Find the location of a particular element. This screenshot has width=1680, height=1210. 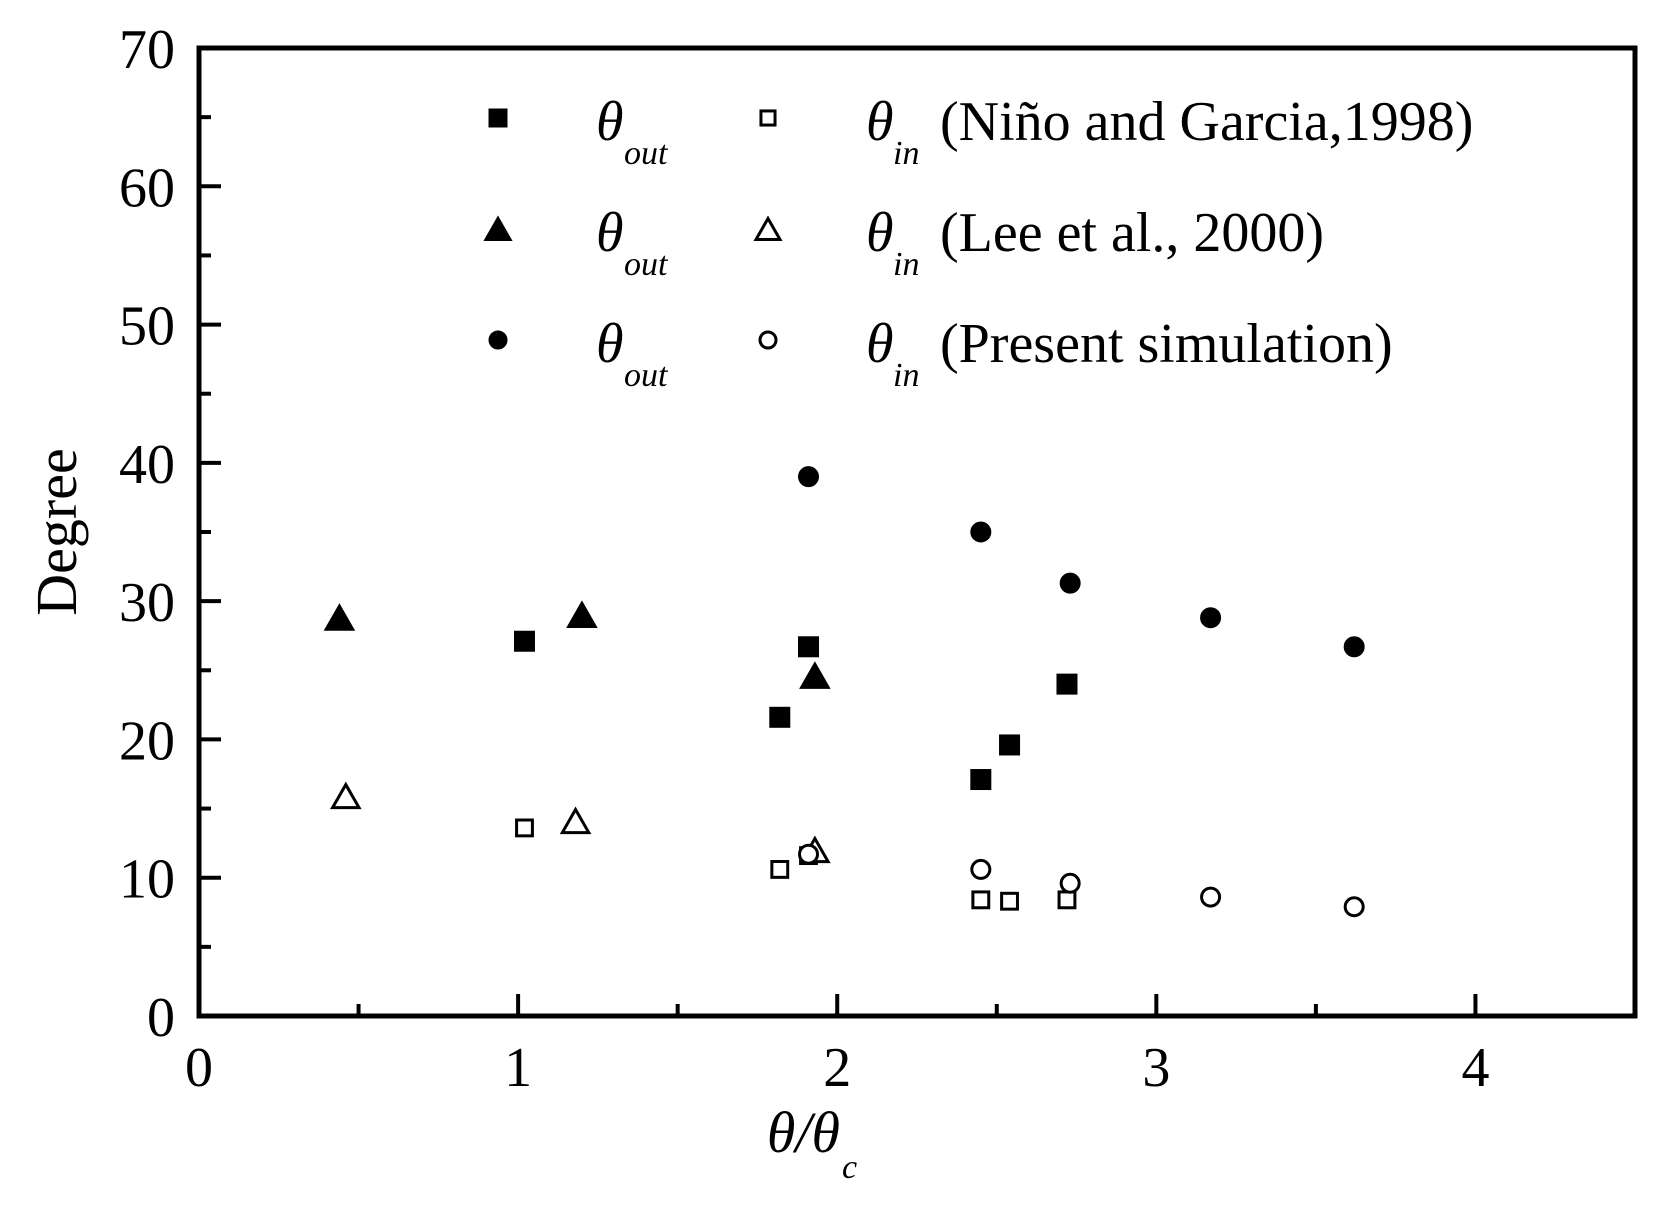

y-tick-label: 40 is located at coordinates (147, 465).